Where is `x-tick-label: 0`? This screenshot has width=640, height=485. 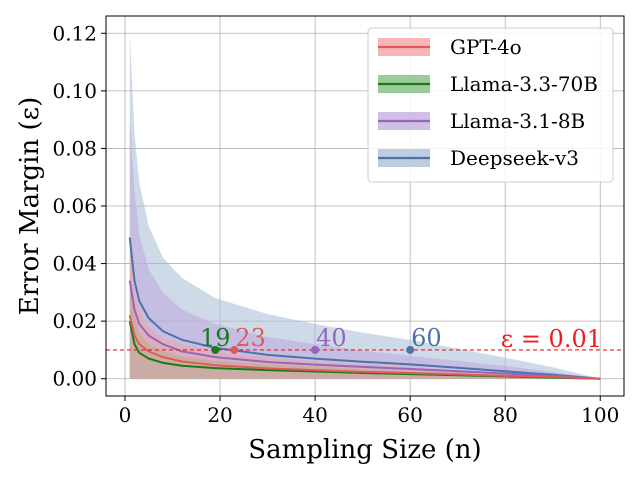
x-tick-label: 0 is located at coordinates (125, 415).